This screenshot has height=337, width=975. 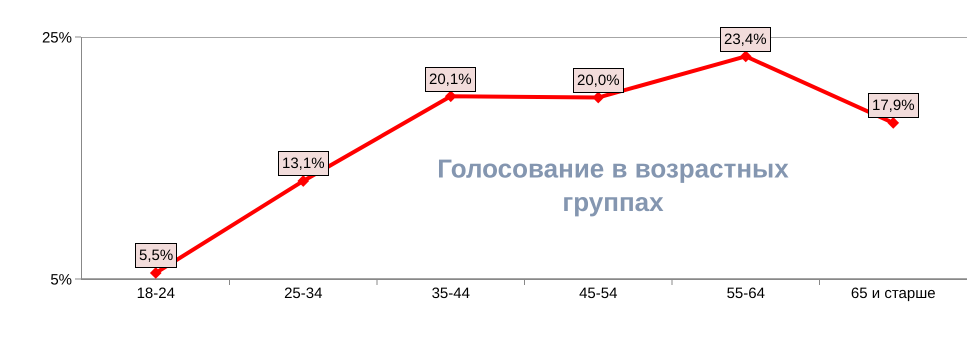 What do you see at coordinates (613, 185) in the screenshot?
I see `text: Голосование в возрастных группах` at bounding box center [613, 185].